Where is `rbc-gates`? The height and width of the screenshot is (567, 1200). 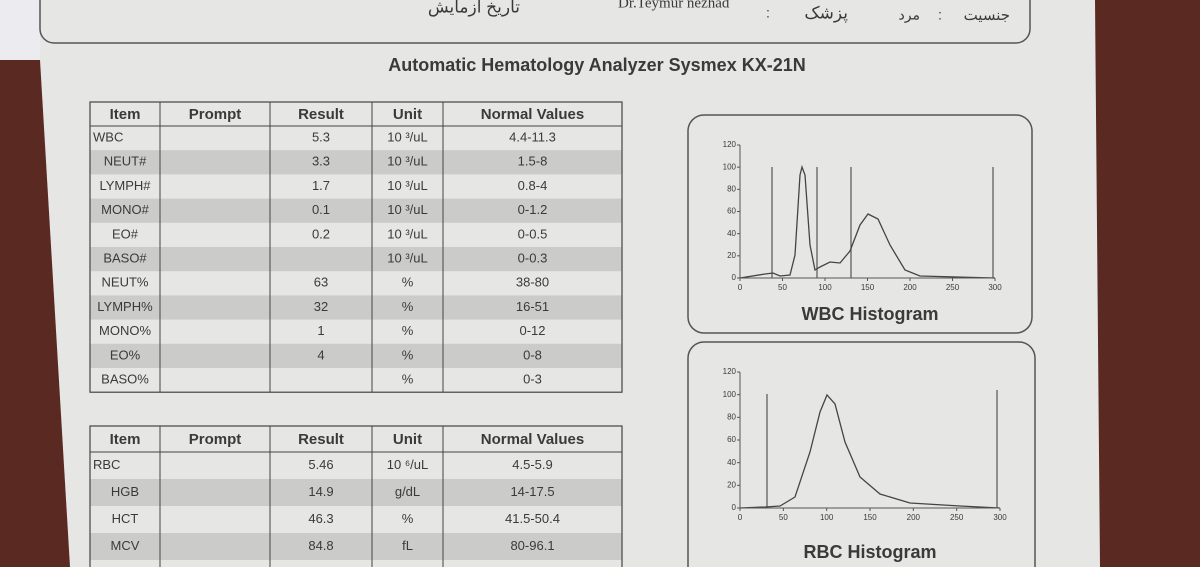 rbc-gates is located at coordinates (882, 449).